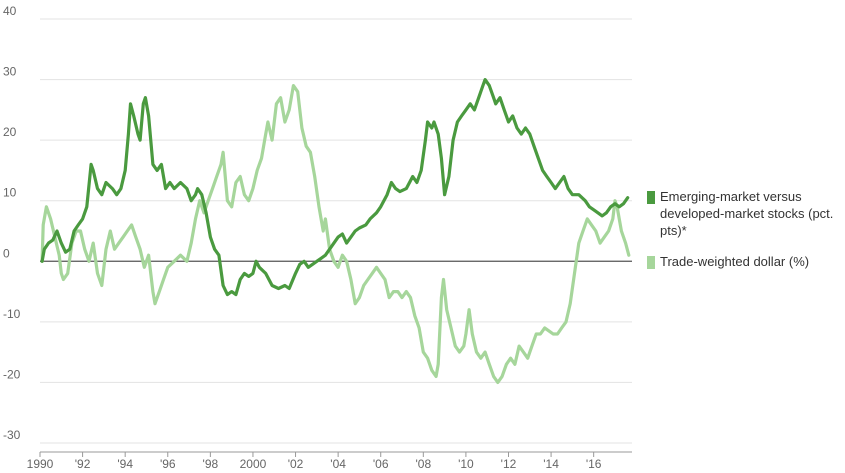 The width and height of the screenshot is (845, 473). Describe the element at coordinates (381, 464) in the screenshot. I see `x-tick-label: '06` at that location.